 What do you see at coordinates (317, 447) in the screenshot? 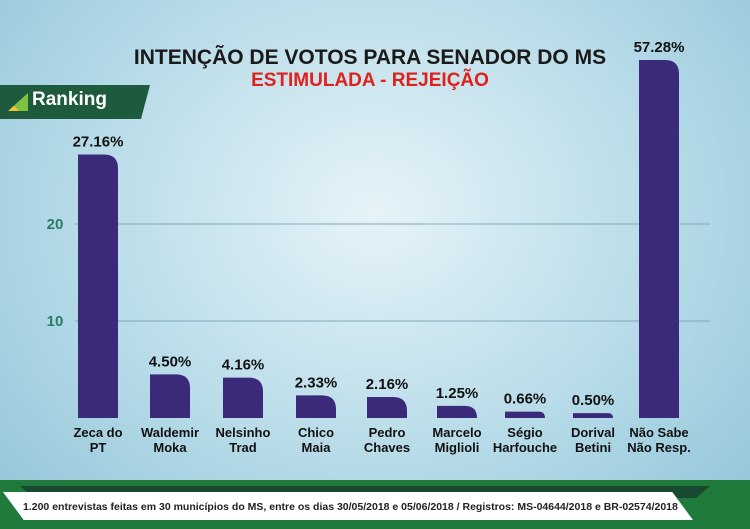
I see `category-label: Maia` at bounding box center [317, 447].